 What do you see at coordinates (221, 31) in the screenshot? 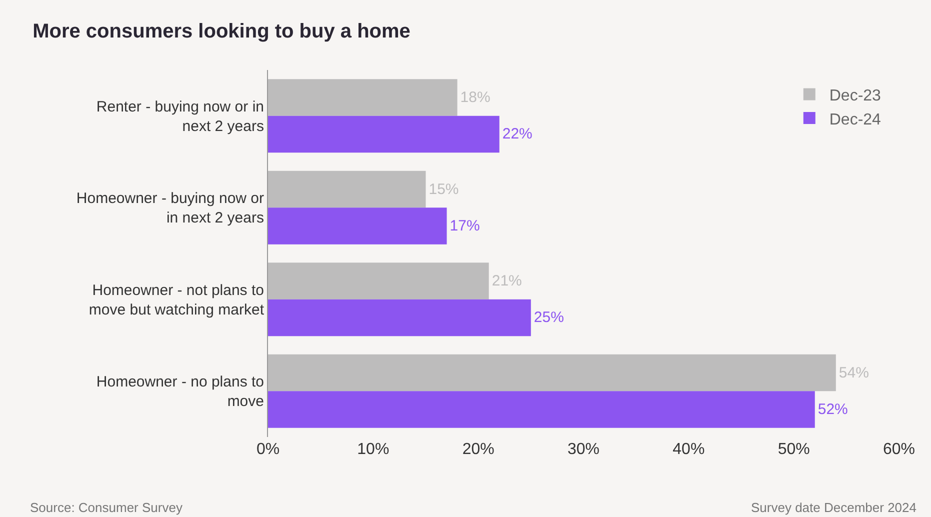
I see `chart-title: More consumers looking to buy a home` at bounding box center [221, 31].